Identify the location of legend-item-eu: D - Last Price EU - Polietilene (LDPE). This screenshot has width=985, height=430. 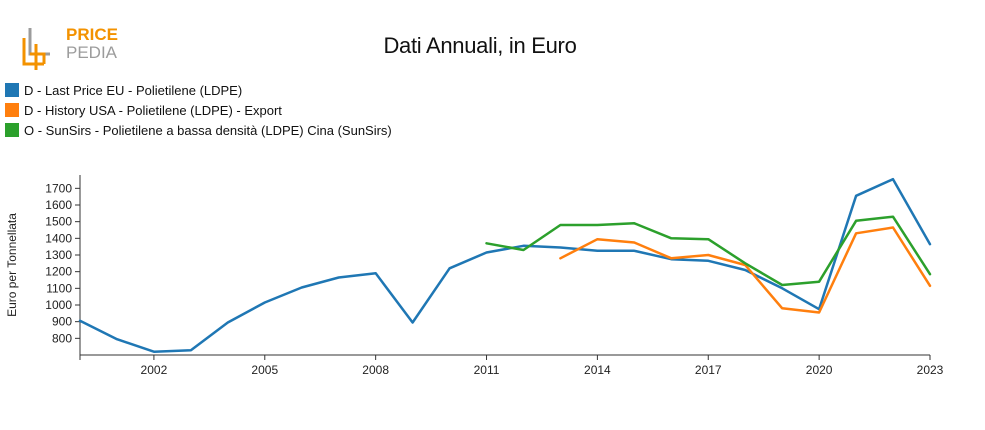
(198, 90).